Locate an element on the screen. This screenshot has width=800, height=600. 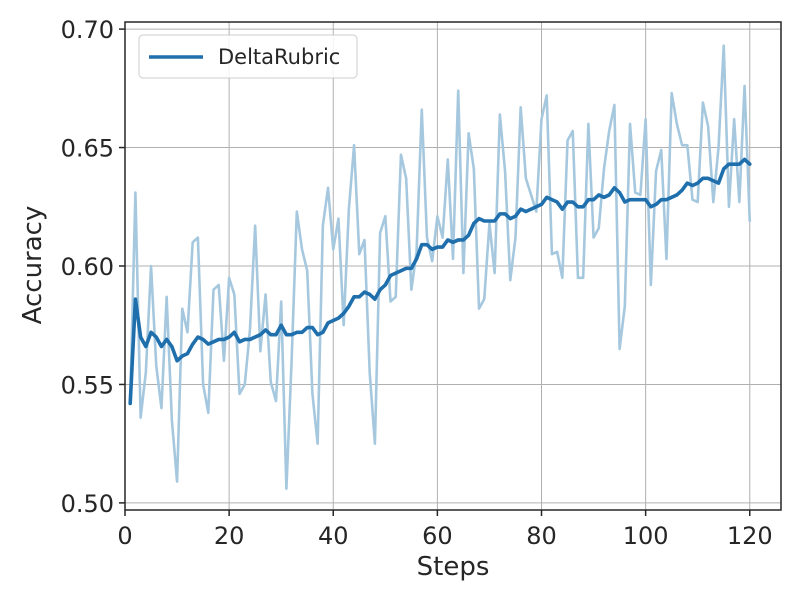
legend: DeltaRubric is located at coordinates (248, 56).